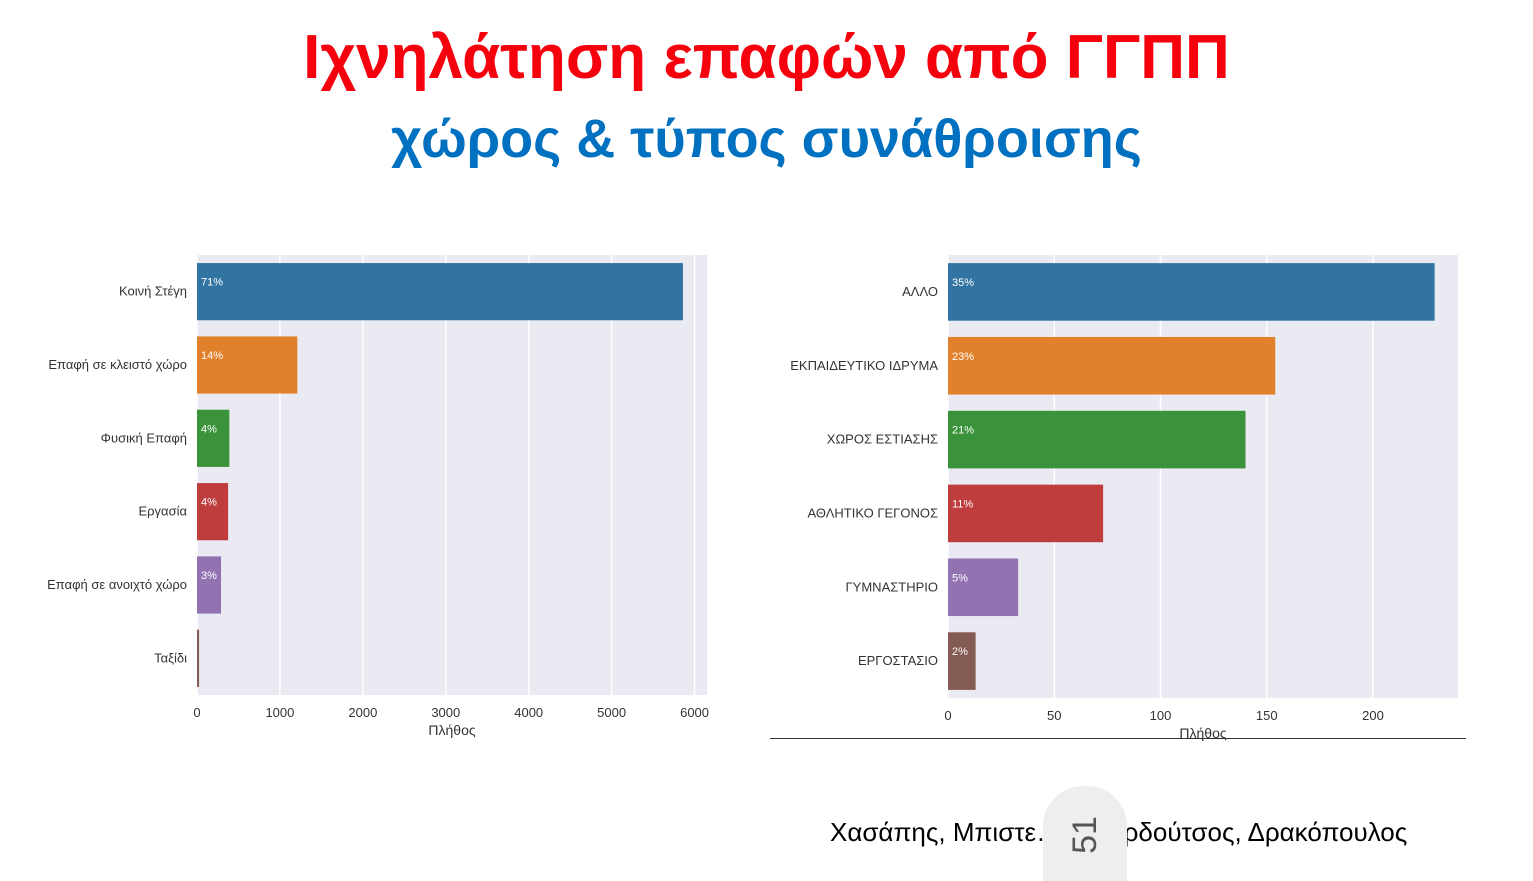 This screenshot has height=881, width=1533. I want to click on percent-label: 3%, so click(209, 576).